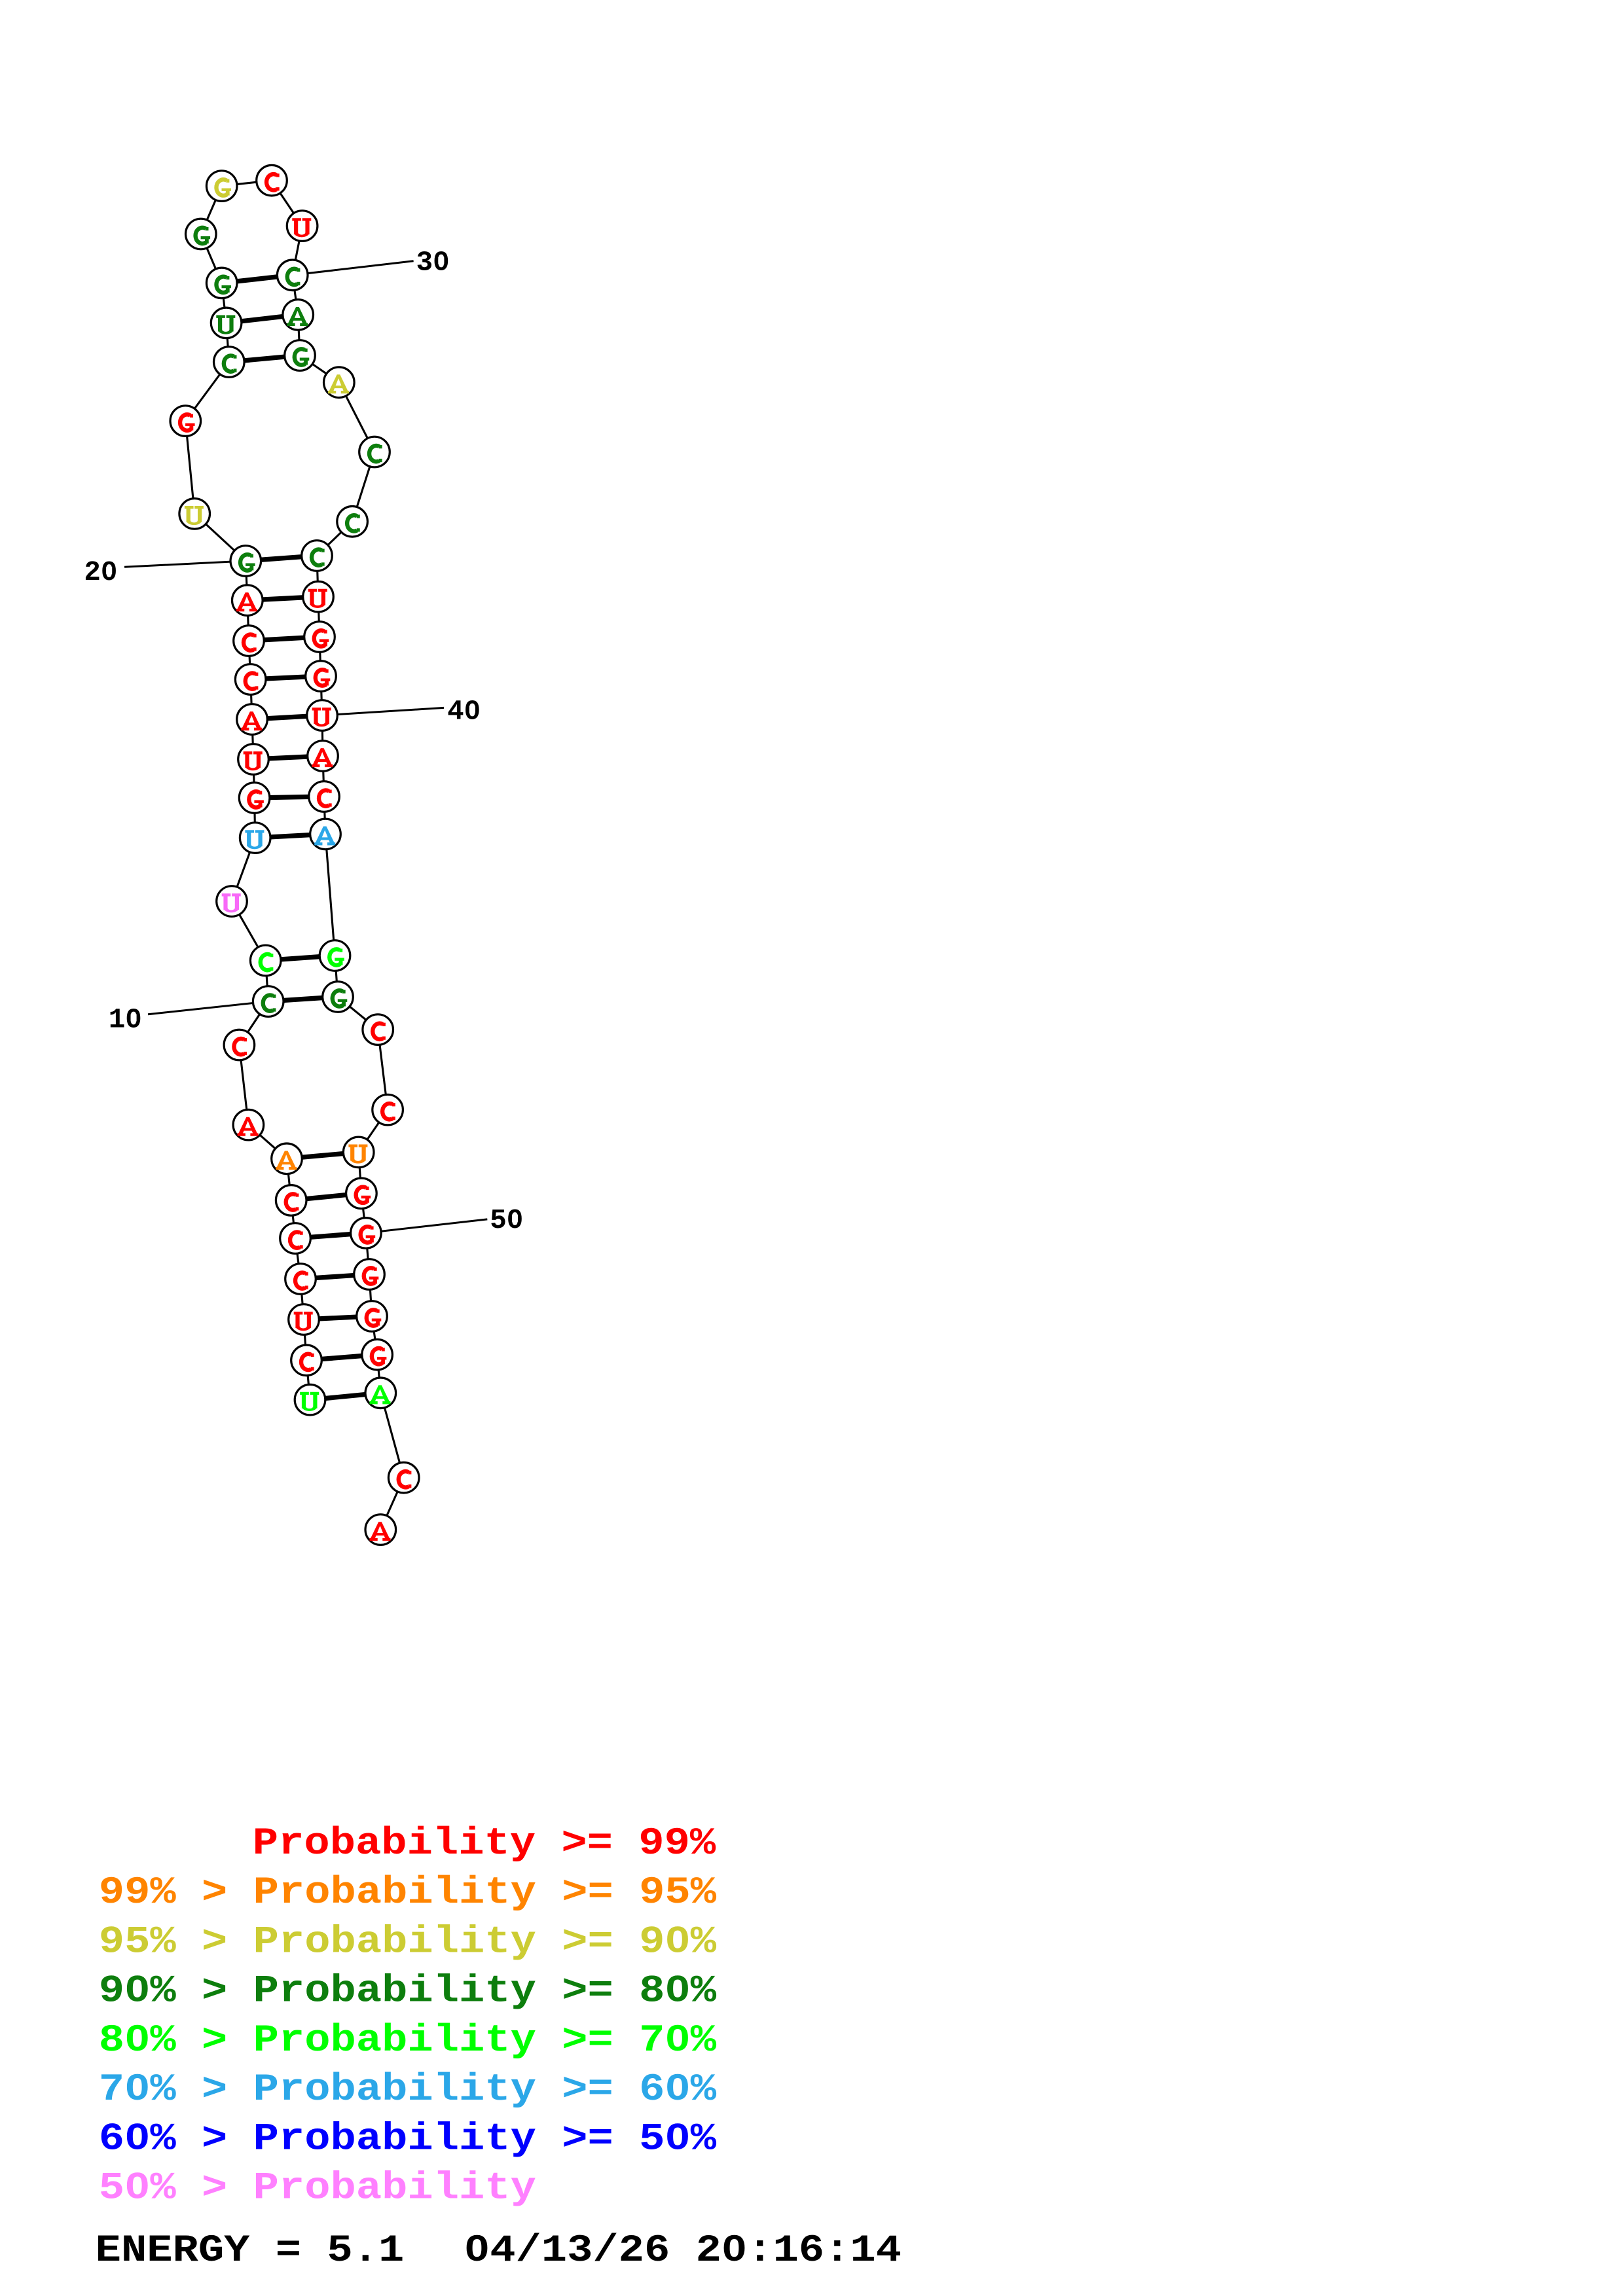 The image size is (1623, 2296). I want to click on svg-text: 30, so click(433, 263).